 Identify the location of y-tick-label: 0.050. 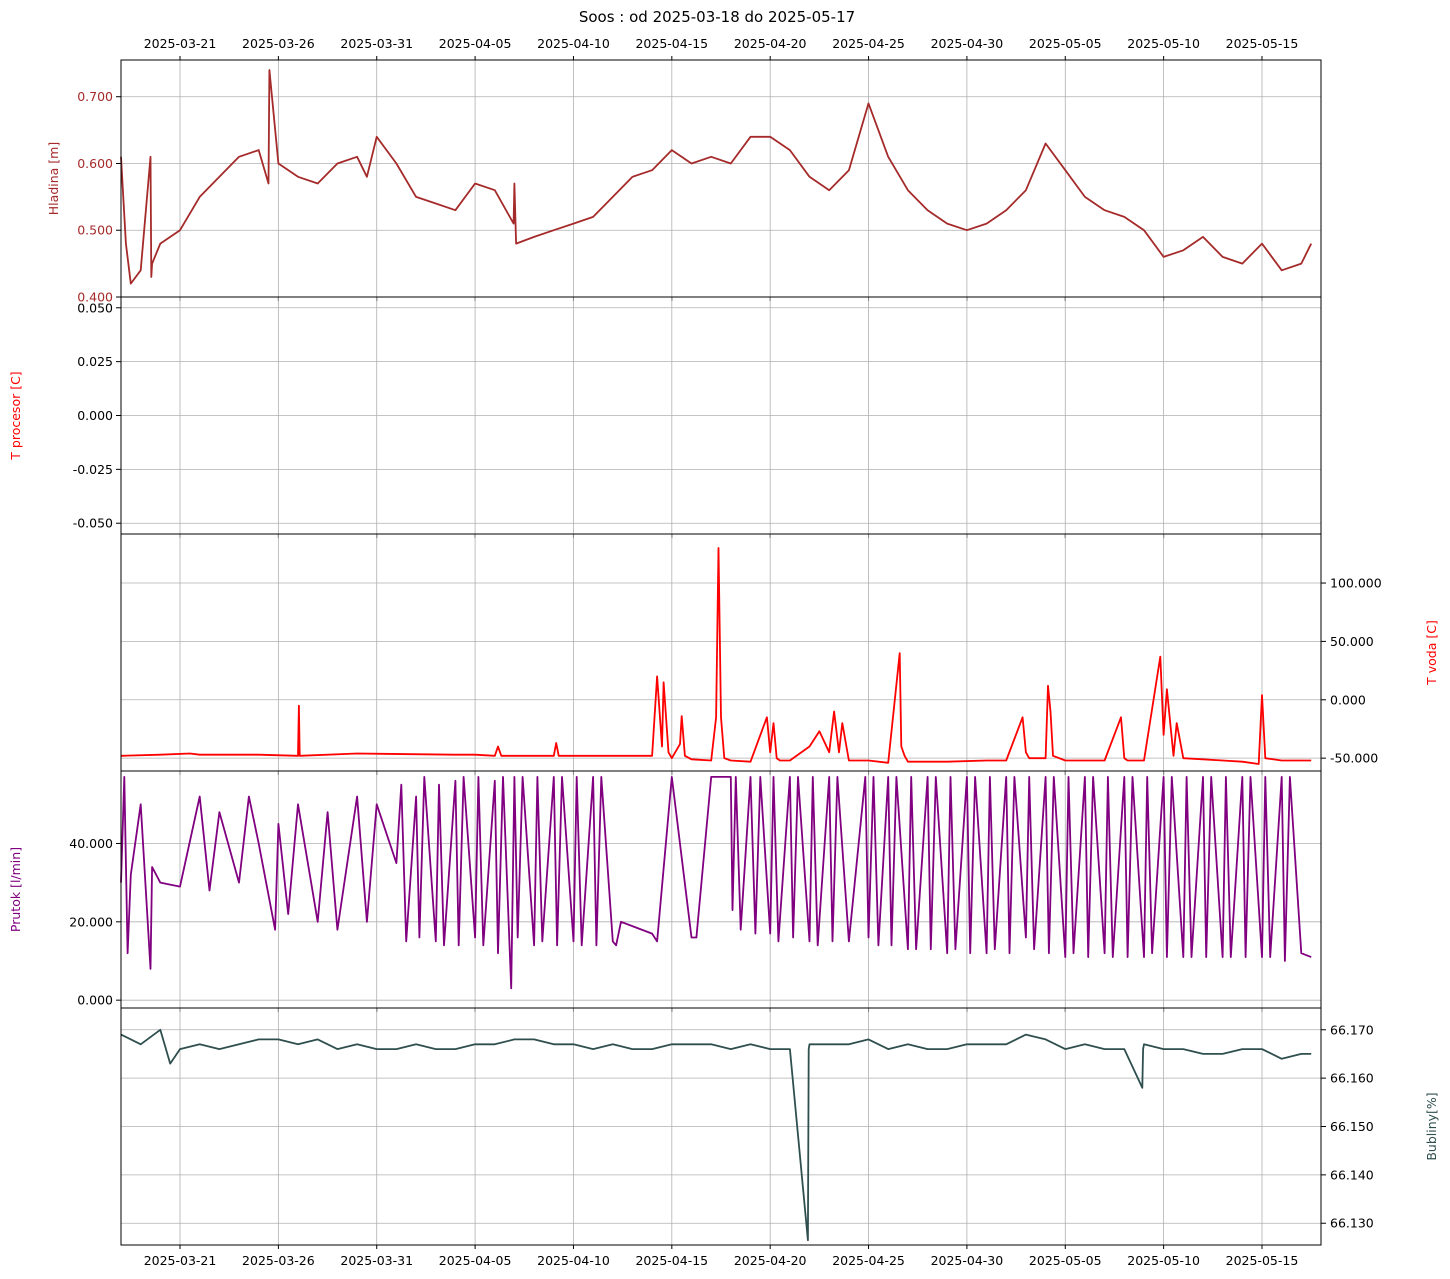
(95, 307).